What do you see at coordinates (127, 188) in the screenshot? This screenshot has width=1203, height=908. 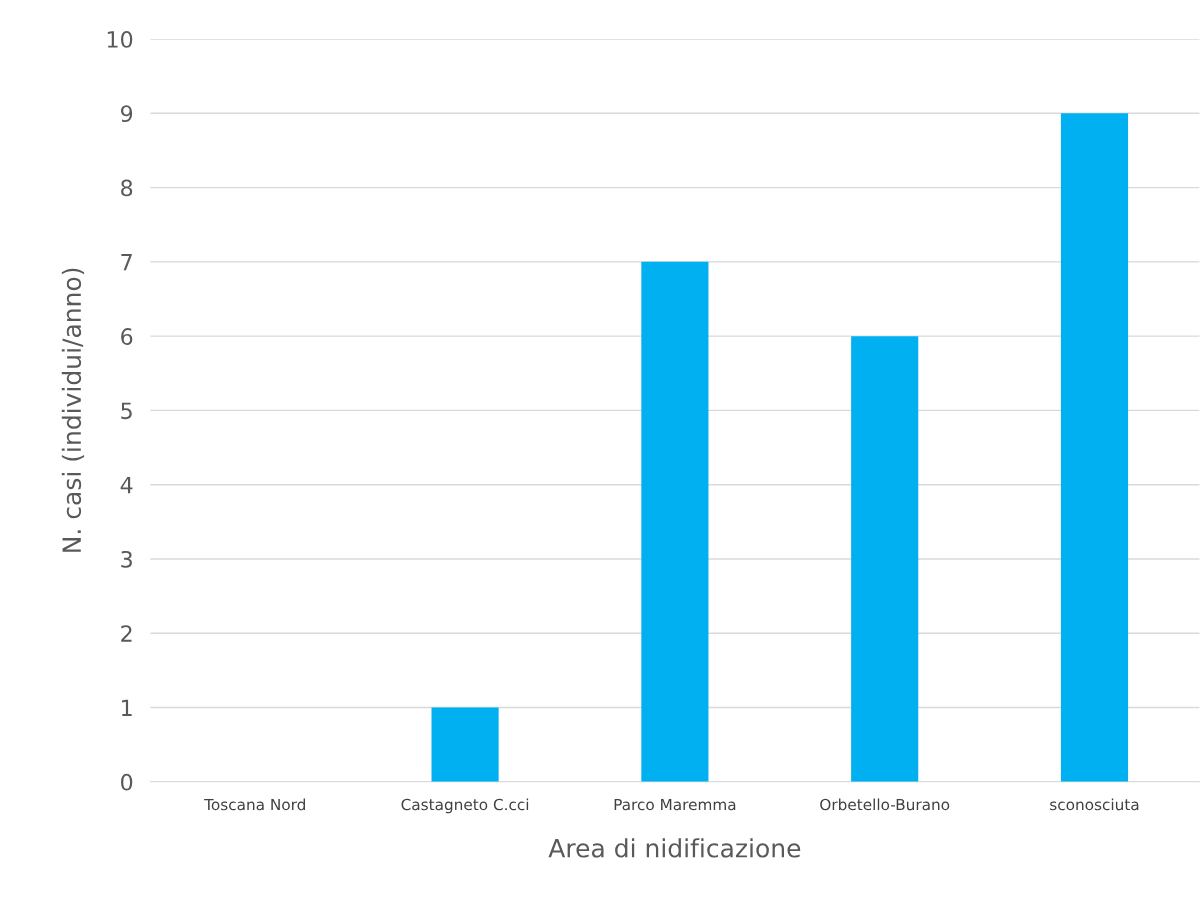 I see `y-tick-label: 8` at bounding box center [127, 188].